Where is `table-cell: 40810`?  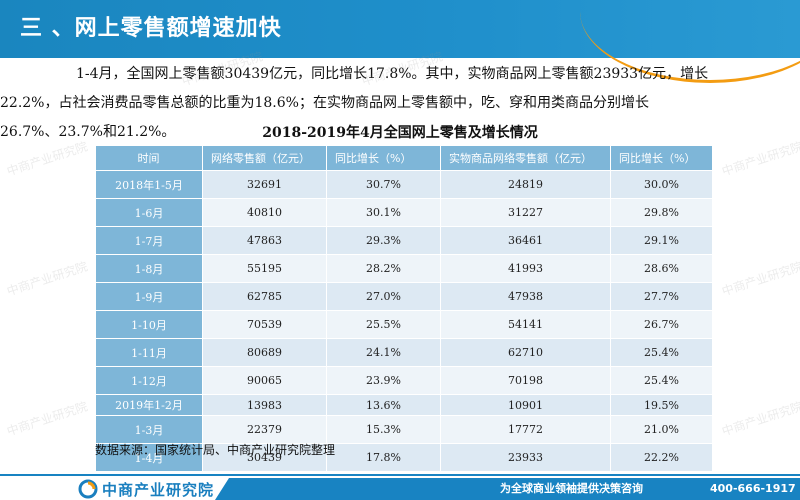
table-cell: 40810 is located at coordinates (264, 212).